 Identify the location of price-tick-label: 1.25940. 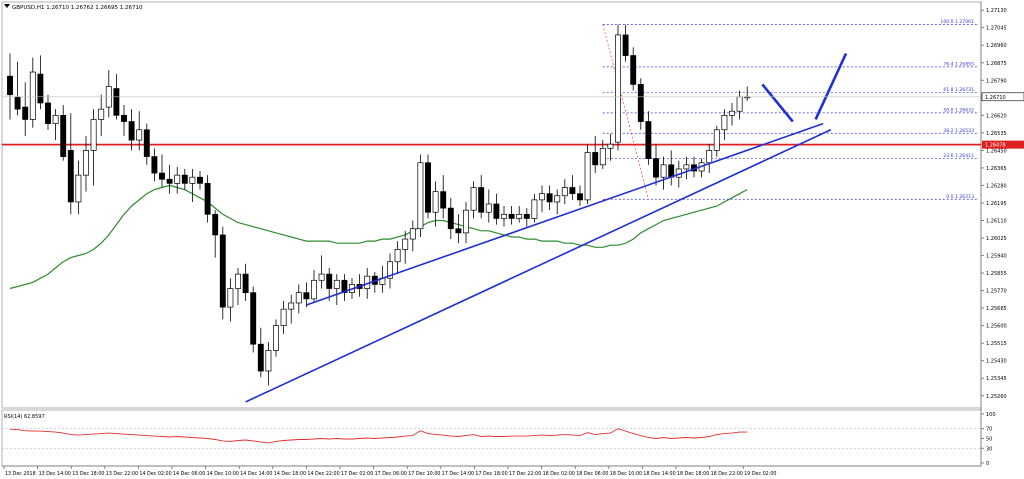
(996, 257).